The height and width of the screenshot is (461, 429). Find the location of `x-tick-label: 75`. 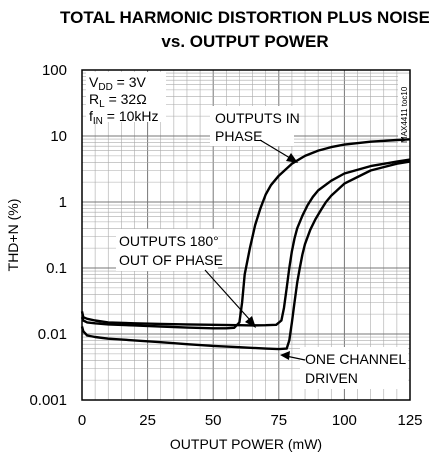

x-tick-label: 75 is located at coordinates (278, 420).